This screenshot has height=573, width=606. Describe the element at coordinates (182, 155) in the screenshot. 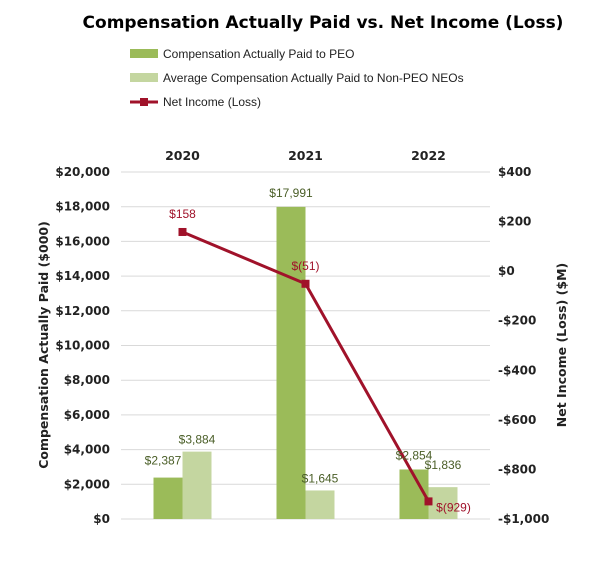

I see `category-label: 2020` at that location.